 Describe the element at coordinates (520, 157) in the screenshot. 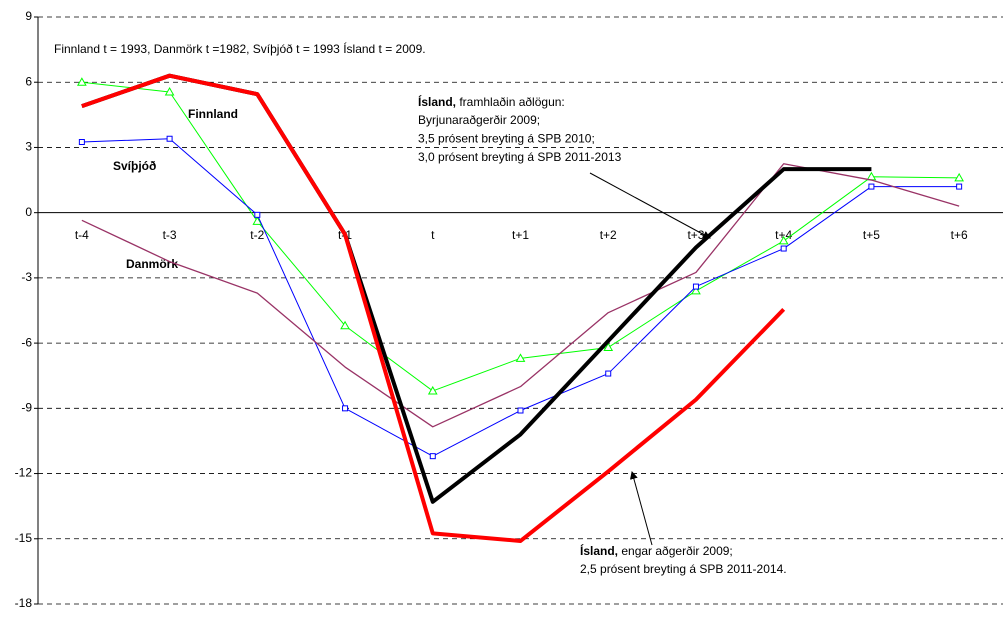

I see `annotation-line: 3,0 prósent breyting á SPB 2011-2013` at that location.